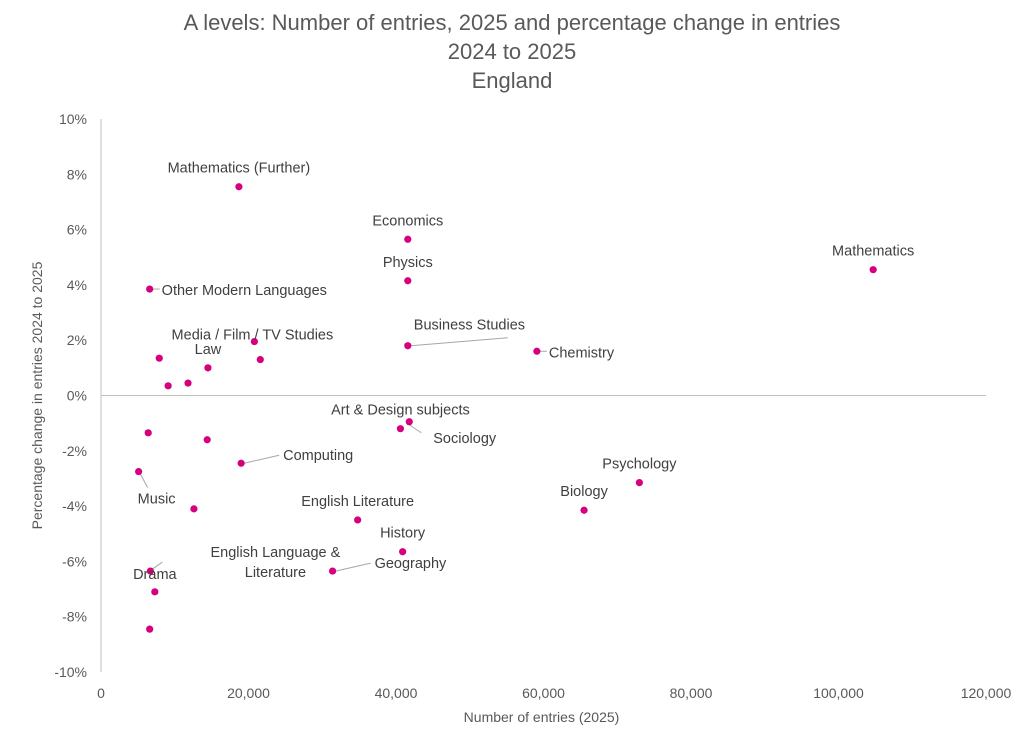 This screenshot has height=743, width=1024. Describe the element at coordinates (357, 502) in the screenshot. I see `label-english-literature: English Literature` at that location.